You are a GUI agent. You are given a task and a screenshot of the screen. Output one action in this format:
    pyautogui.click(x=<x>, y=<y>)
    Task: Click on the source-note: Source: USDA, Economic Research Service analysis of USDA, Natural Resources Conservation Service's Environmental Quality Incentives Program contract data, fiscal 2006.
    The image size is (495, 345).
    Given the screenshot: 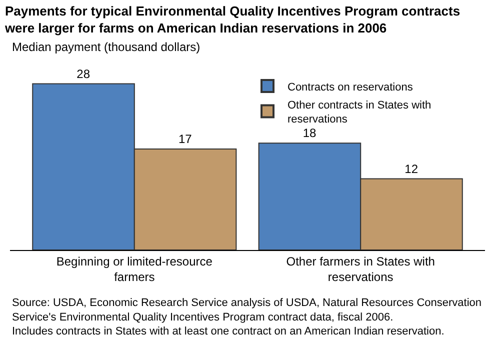 What is the action you would take?
    pyautogui.click(x=247, y=310)
    